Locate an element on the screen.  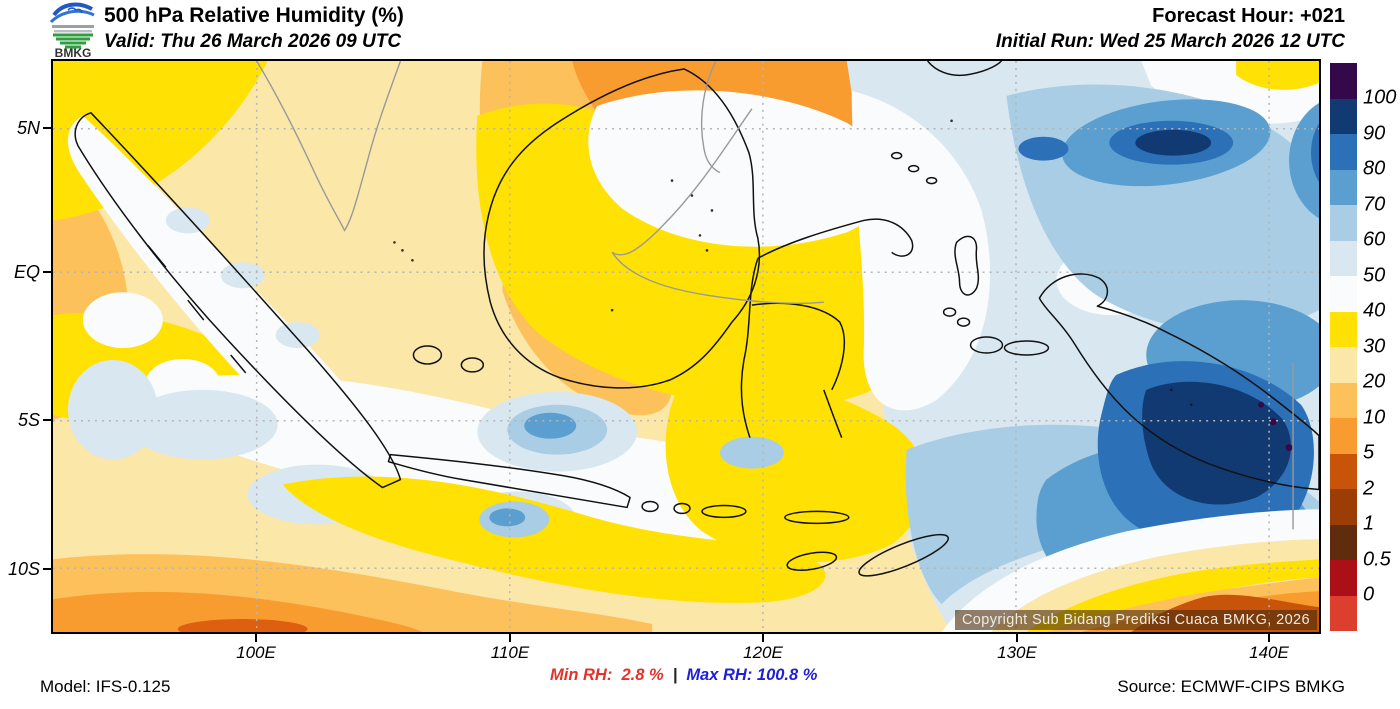
min-rh-value: Min RH: 2.8 % is located at coordinates (607, 675).